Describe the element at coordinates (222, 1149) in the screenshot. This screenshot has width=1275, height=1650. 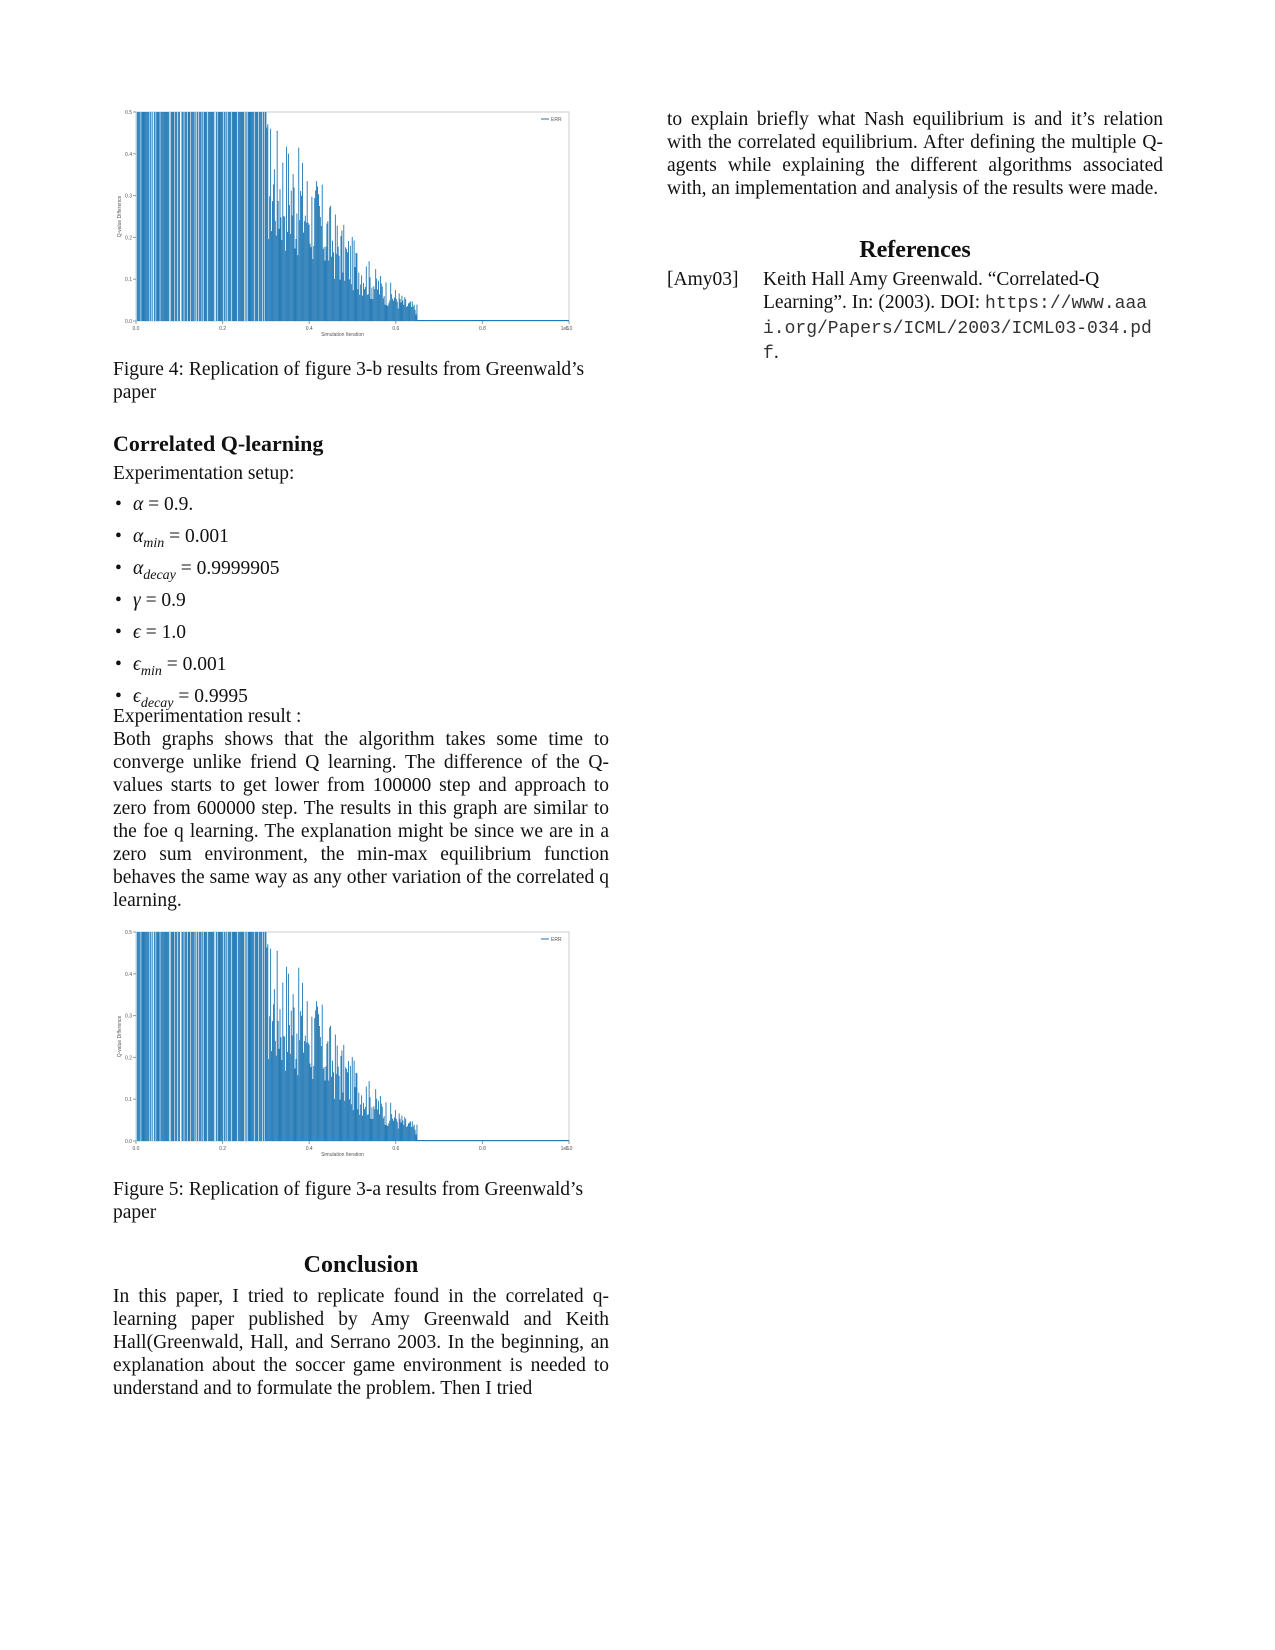
I see `x-tick-label: 0.2` at that location.